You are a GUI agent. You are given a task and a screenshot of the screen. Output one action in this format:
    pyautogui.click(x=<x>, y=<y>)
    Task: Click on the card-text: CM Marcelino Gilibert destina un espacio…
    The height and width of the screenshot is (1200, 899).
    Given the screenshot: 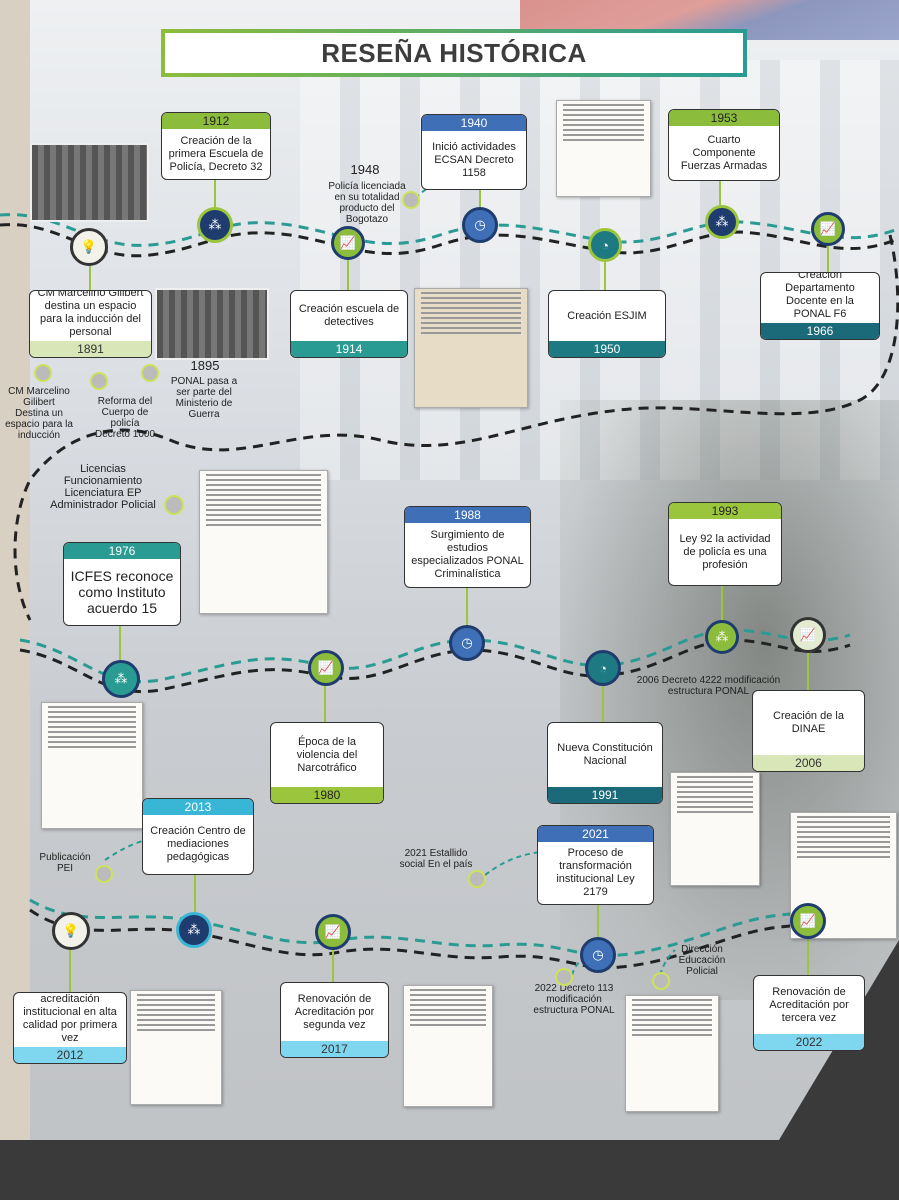 What is the action you would take?
    pyautogui.click(x=90, y=314)
    